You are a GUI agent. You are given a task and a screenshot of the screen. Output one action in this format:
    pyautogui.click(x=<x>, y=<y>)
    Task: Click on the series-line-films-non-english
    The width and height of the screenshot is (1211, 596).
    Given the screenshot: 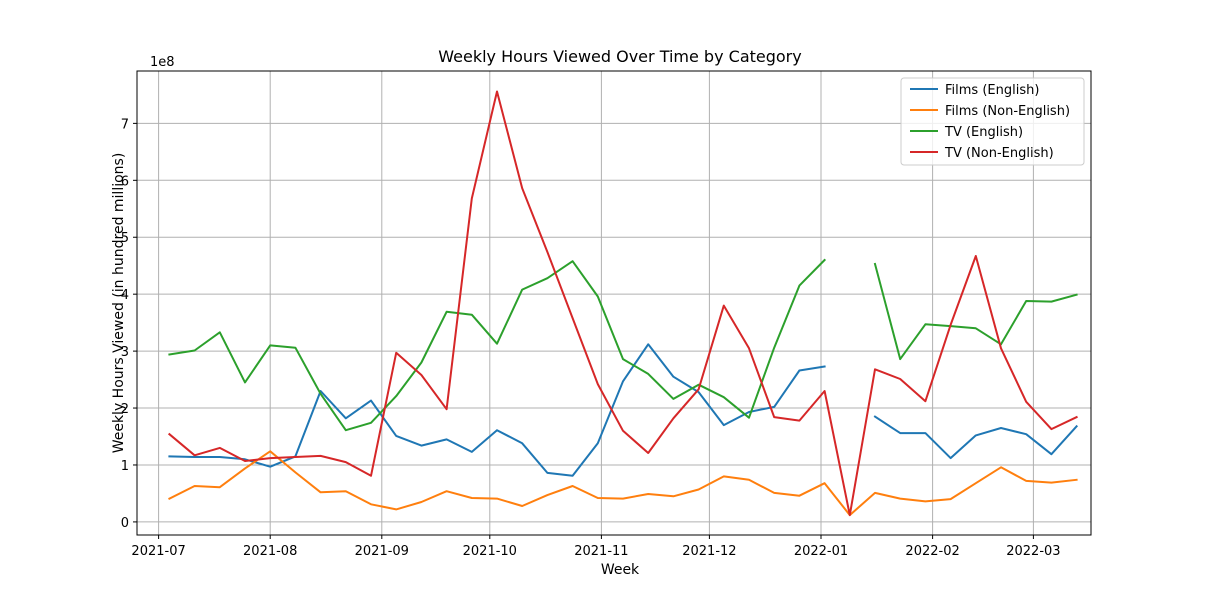 What is the action you would take?
    pyautogui.click(x=623, y=483)
    